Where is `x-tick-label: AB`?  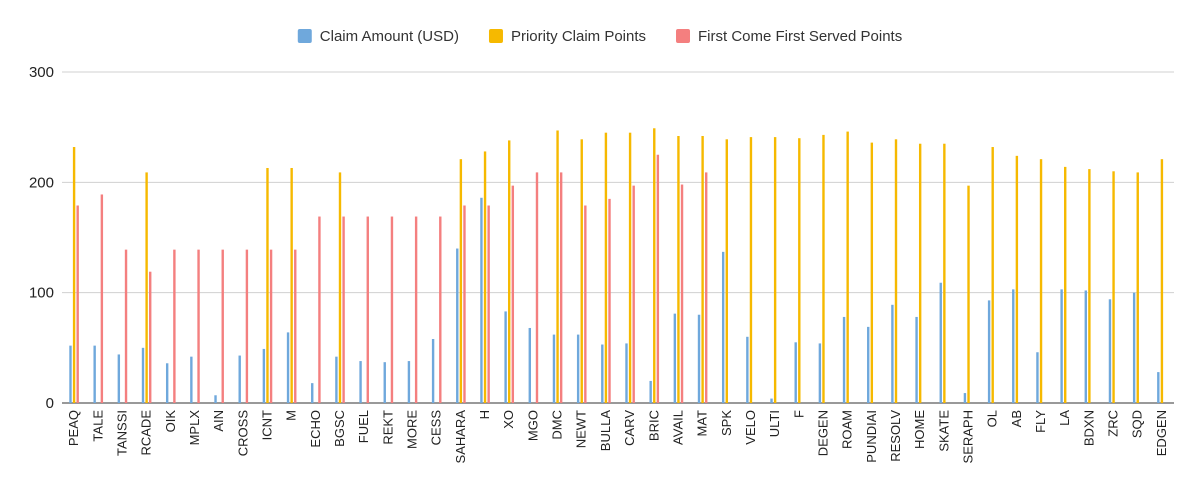 x-tick-label: AB is located at coordinates (1016, 418).